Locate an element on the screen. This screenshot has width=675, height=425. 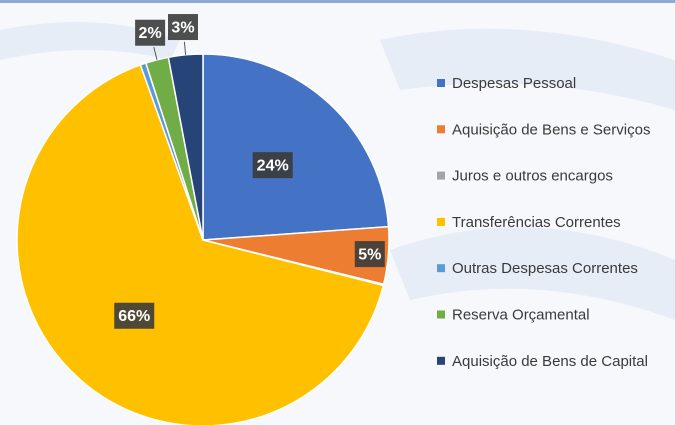
top-border is located at coordinates (337, 1).